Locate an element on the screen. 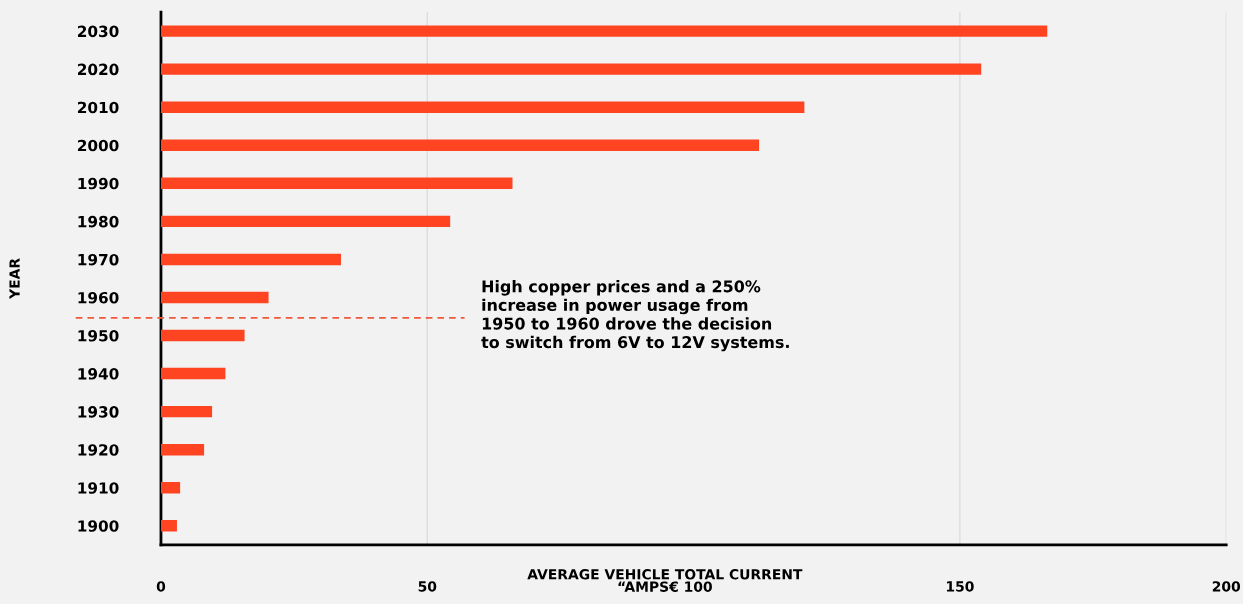 Image resolution: width=1243 pixels, height=604 pixels. x-tick-label: 50 is located at coordinates (427, 586).